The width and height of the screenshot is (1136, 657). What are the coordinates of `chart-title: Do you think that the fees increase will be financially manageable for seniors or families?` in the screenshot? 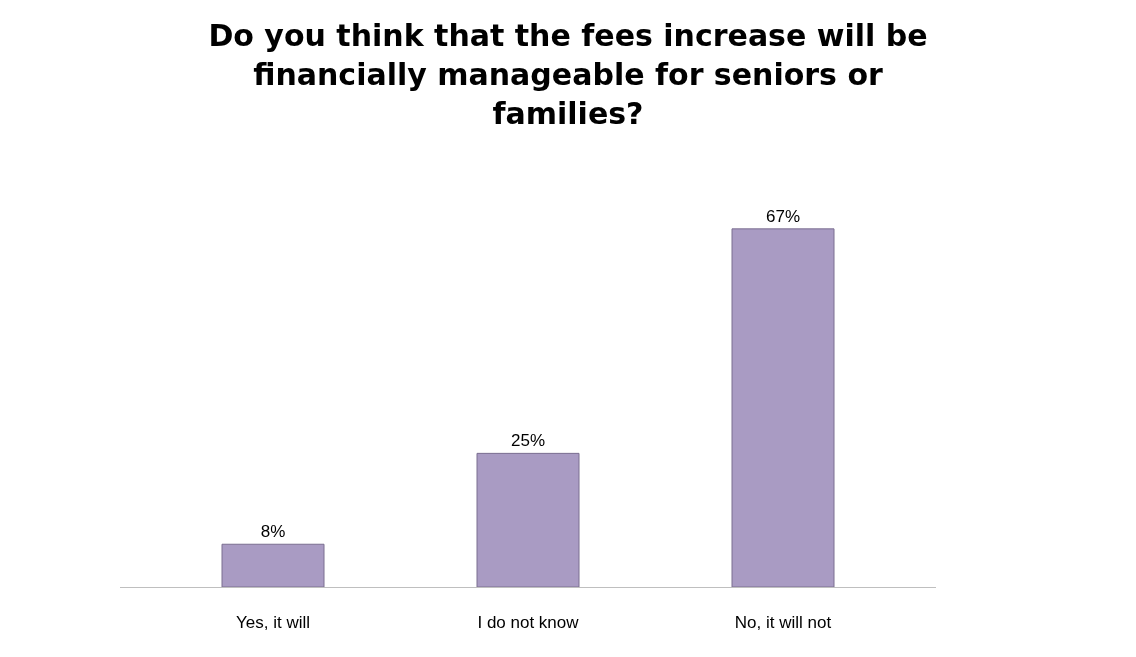 It's located at (568, 74).